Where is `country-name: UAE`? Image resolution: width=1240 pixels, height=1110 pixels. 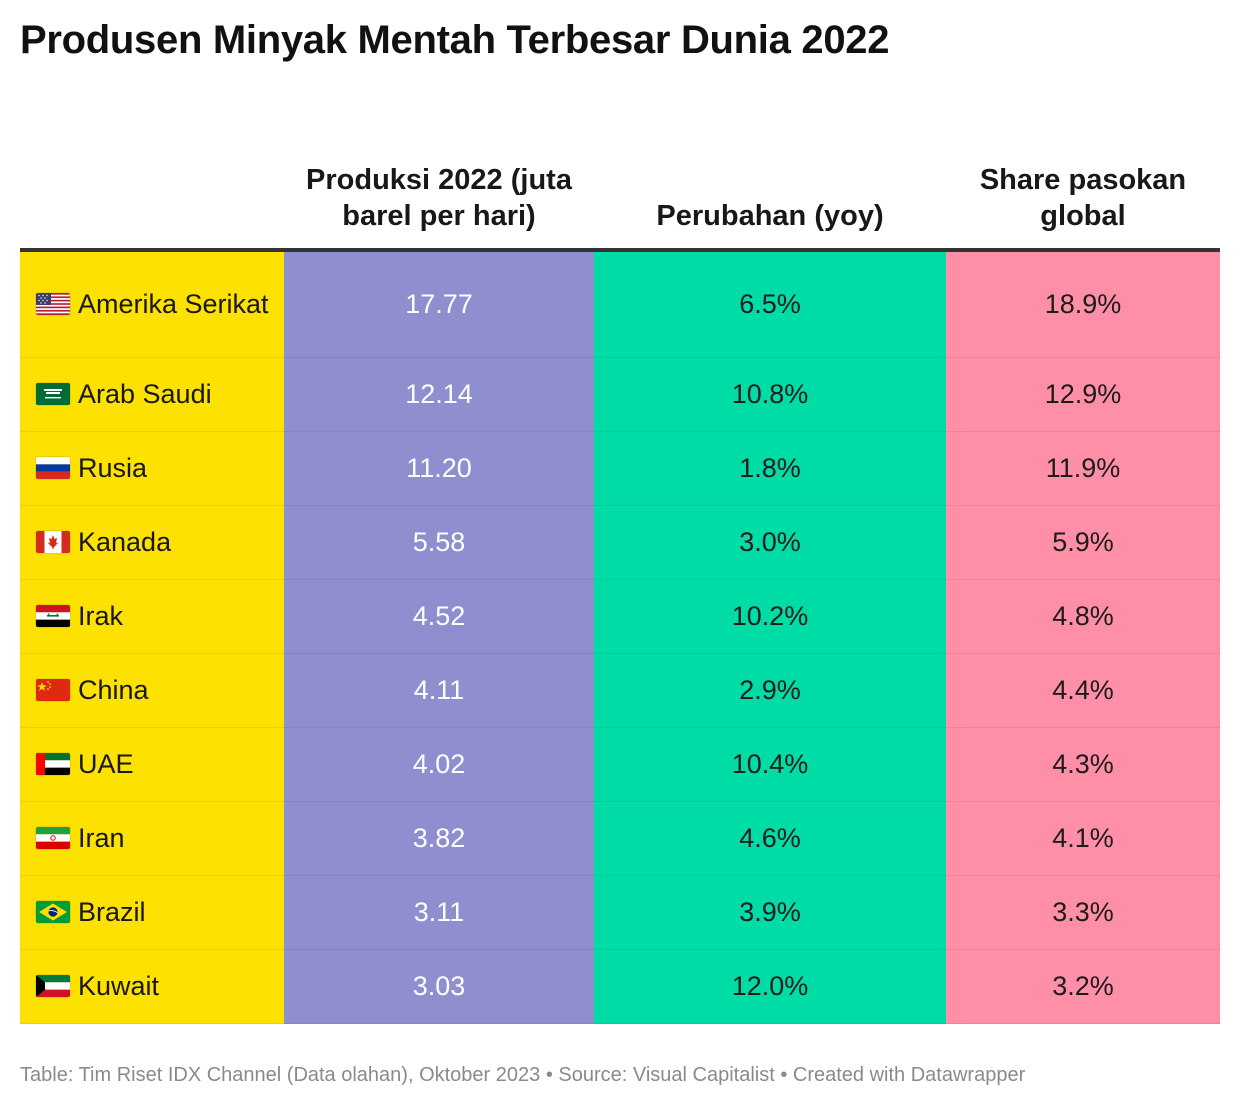 country-name: UAE is located at coordinates (106, 764).